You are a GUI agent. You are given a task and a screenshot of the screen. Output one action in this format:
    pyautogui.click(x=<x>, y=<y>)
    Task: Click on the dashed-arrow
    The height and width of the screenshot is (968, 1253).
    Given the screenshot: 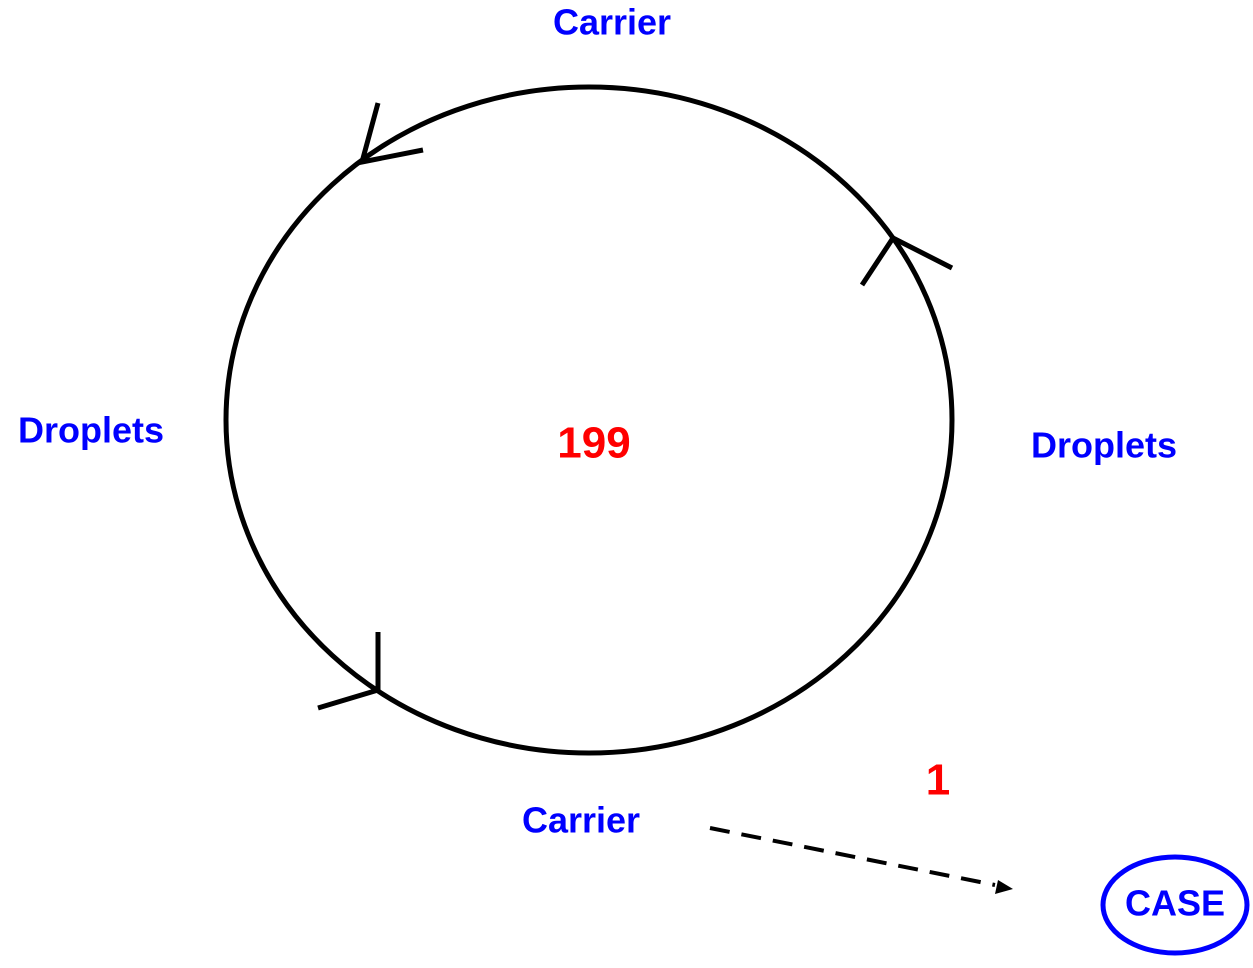 What is the action you would take?
    pyautogui.click(x=852, y=856)
    